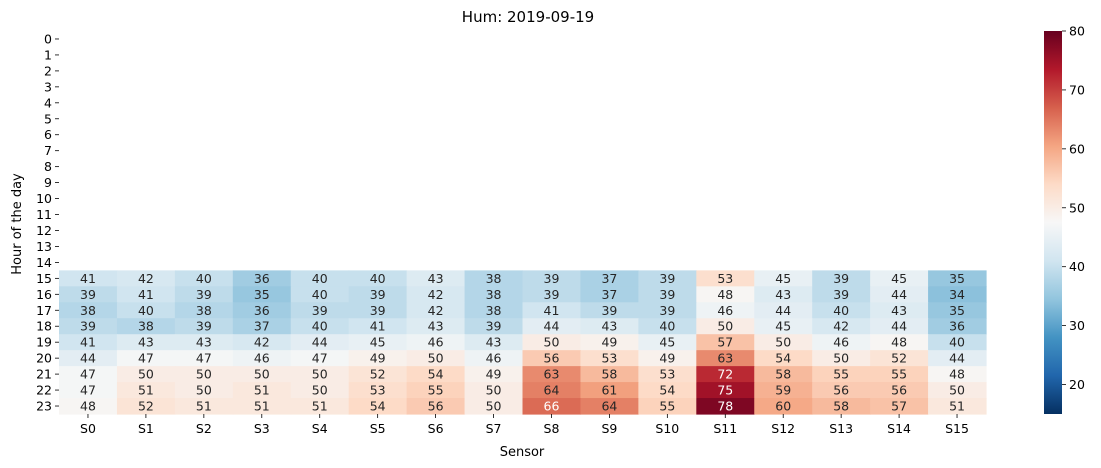 Image resolution: width=1101 pixels, height=468 pixels. I want to click on cell-value-label: 37, so click(609, 294).